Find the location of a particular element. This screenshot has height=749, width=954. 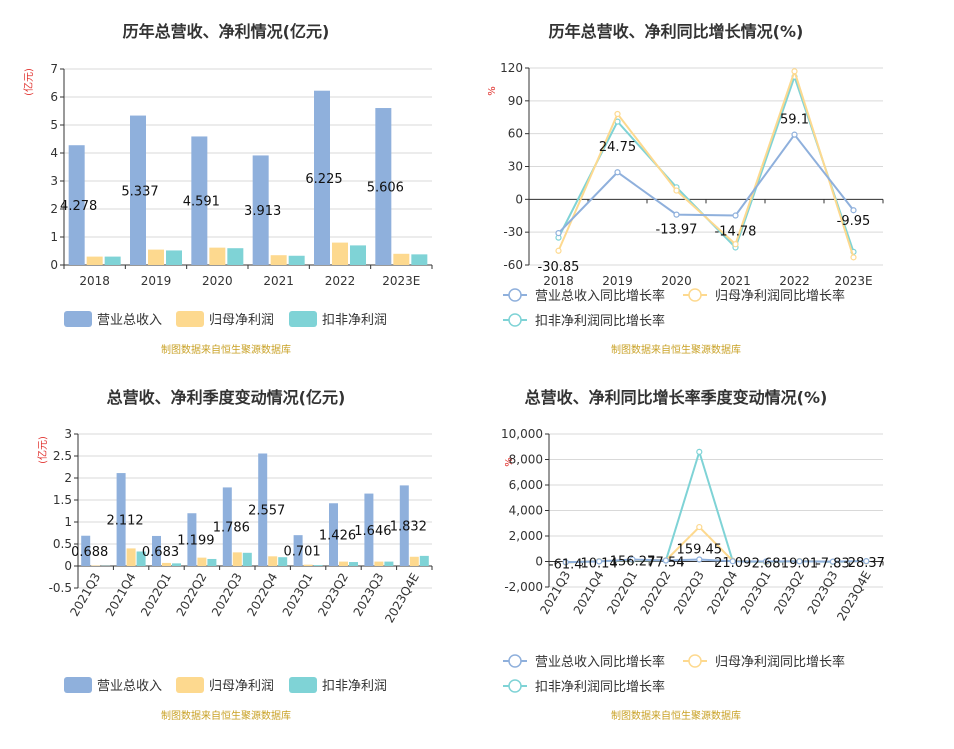

y-tick-label: 6 is located at coordinates (54, 97).